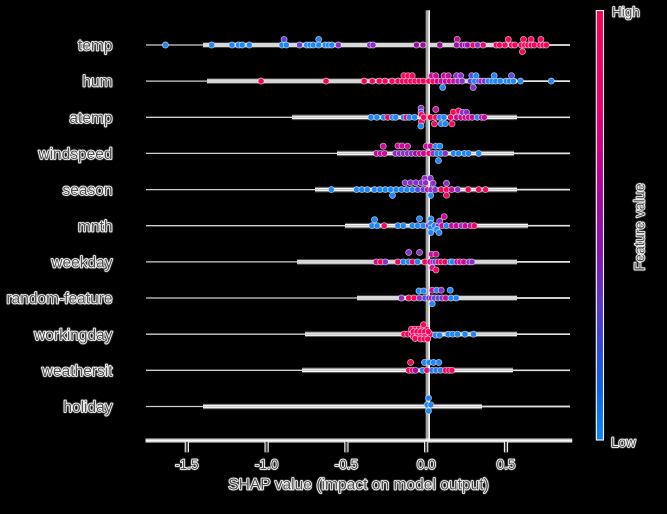 This screenshot has width=667, height=514. Describe the element at coordinates (506, 464) in the screenshot. I see `svg-text: 0.5` at that location.